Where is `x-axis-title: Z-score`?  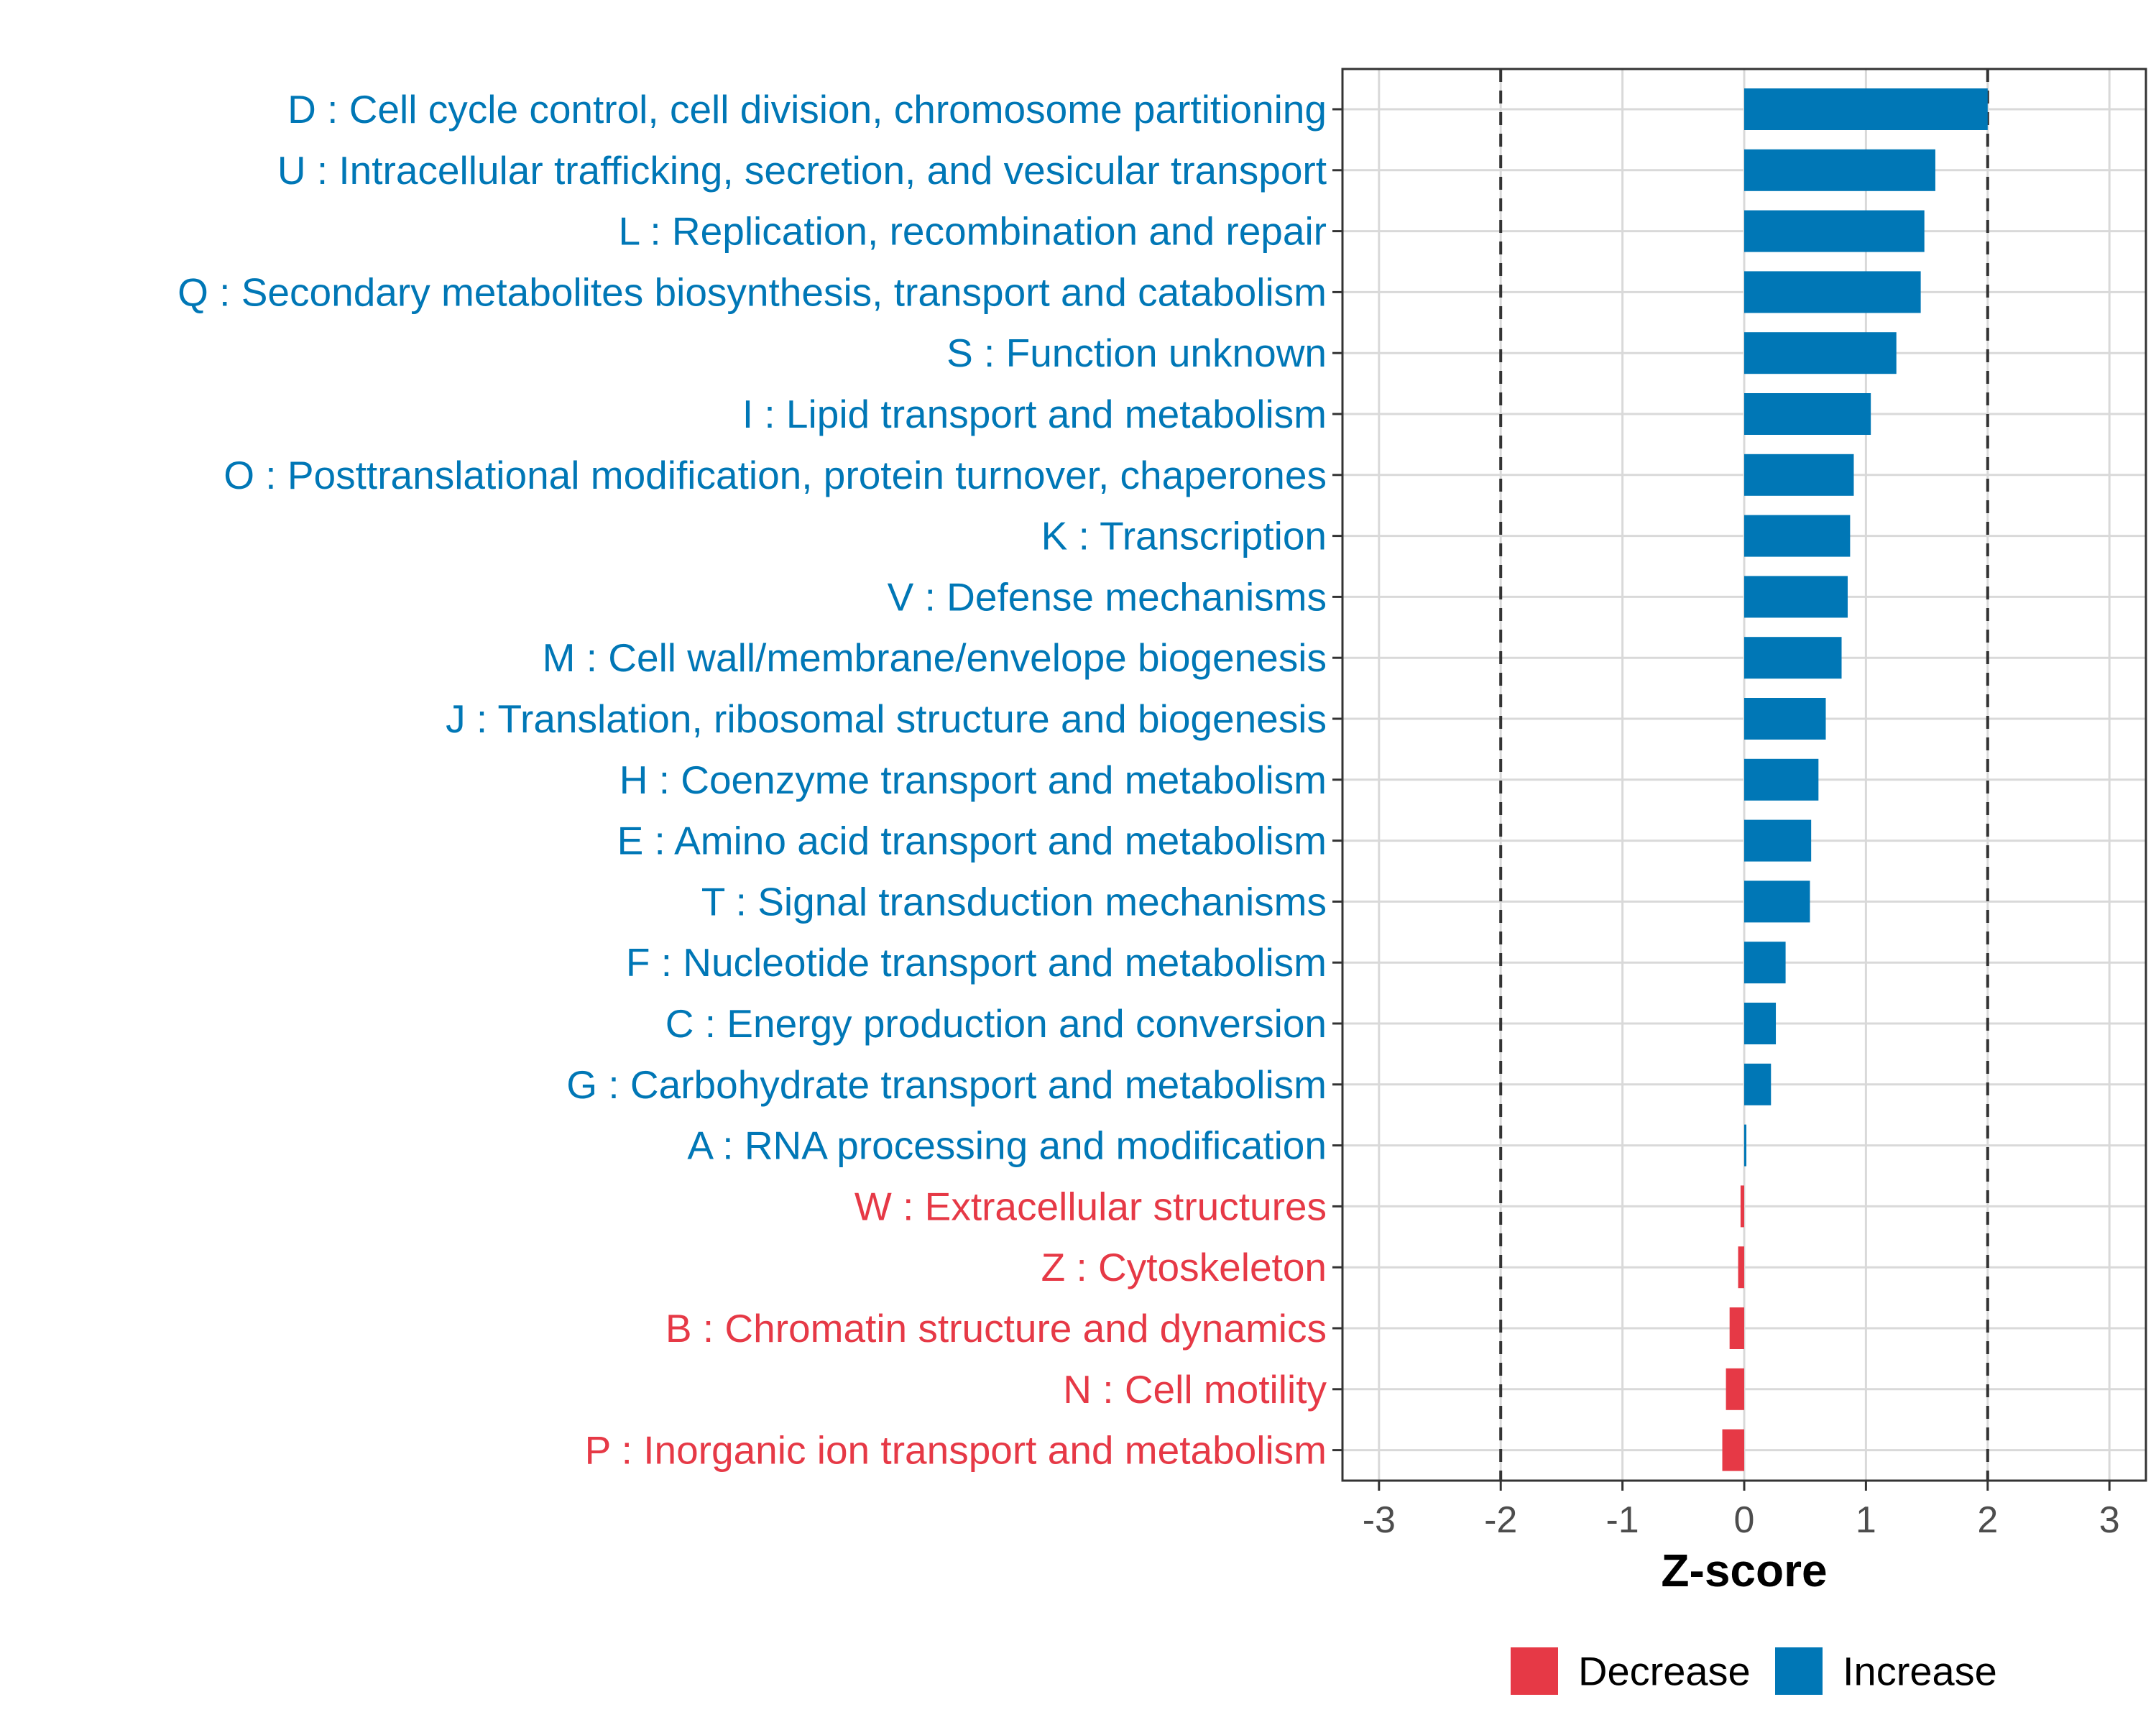 x-axis-title: Z-score is located at coordinates (1744, 1570).